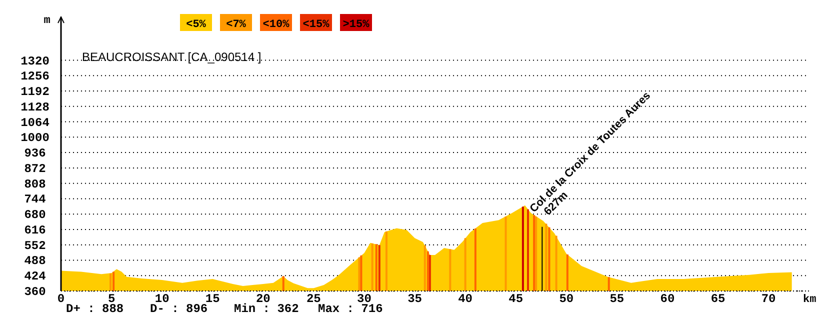 The image size is (817, 326). I want to click on y-tick-label: 680, so click(35, 215).